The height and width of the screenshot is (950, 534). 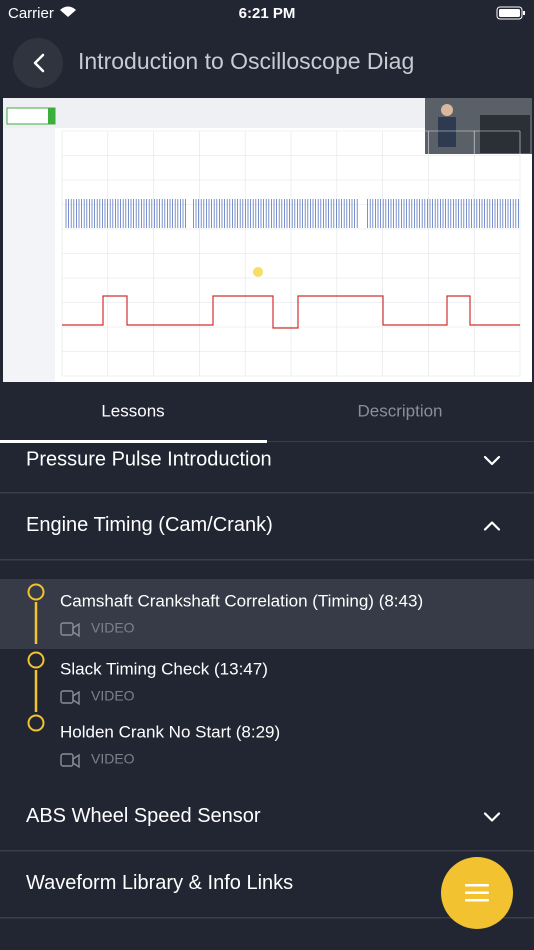 I want to click on section-title: Waveform Library & Info Links, so click(x=159, y=883).